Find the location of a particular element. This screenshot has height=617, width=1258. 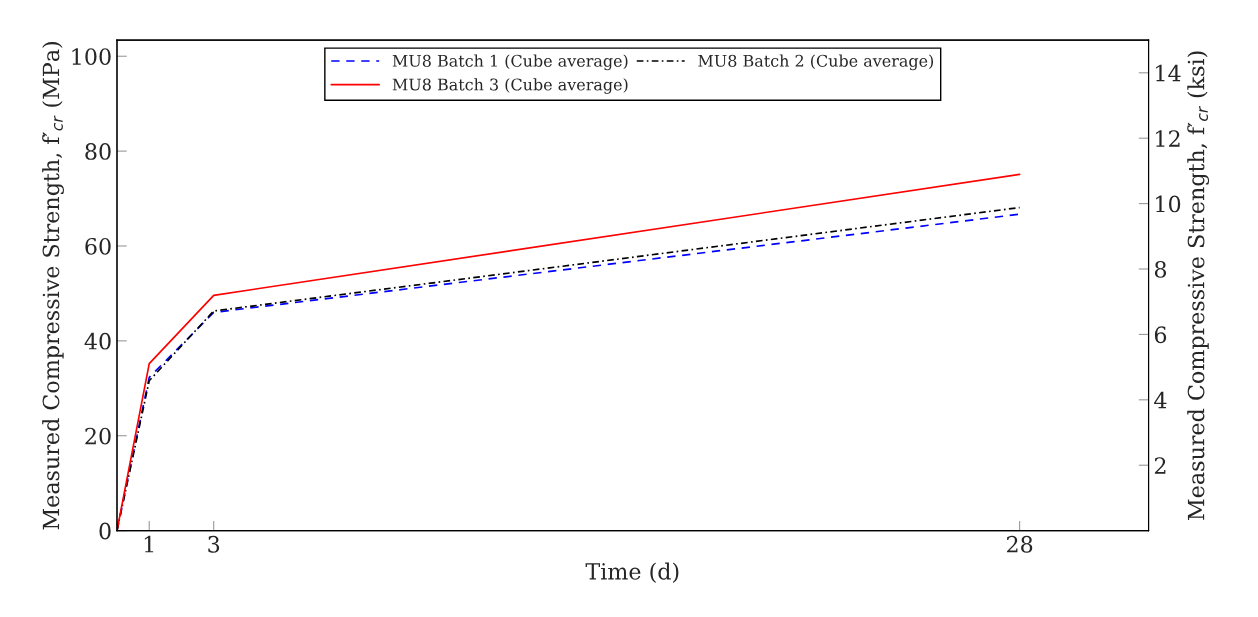

y-tick-label: 60 is located at coordinates (98, 246).